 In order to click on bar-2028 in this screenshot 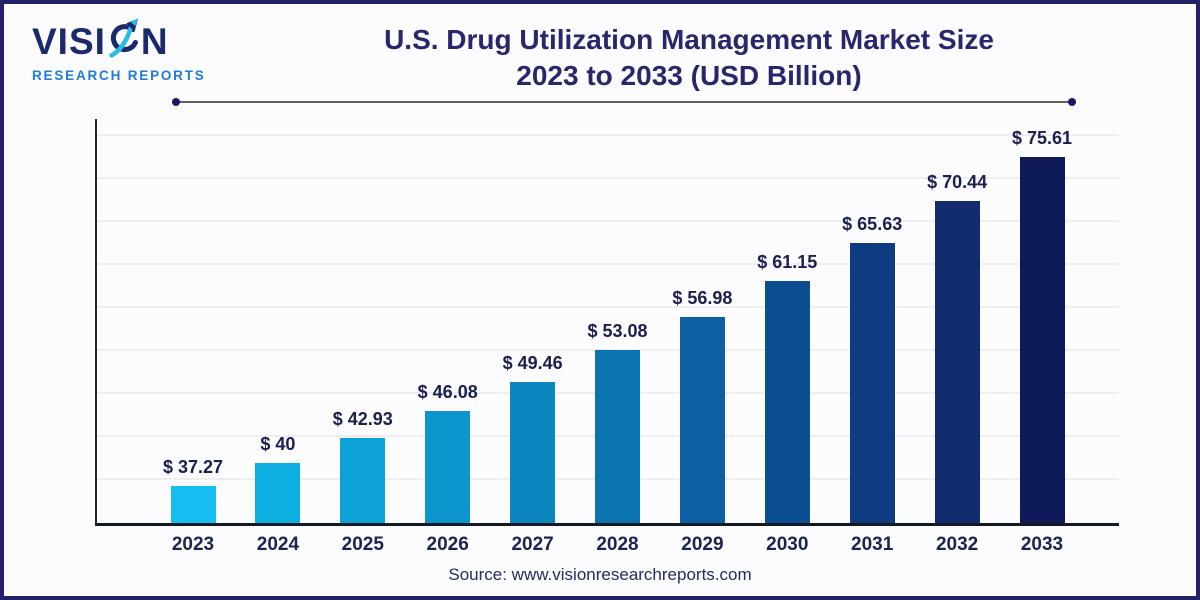, I will do `click(617, 436)`.